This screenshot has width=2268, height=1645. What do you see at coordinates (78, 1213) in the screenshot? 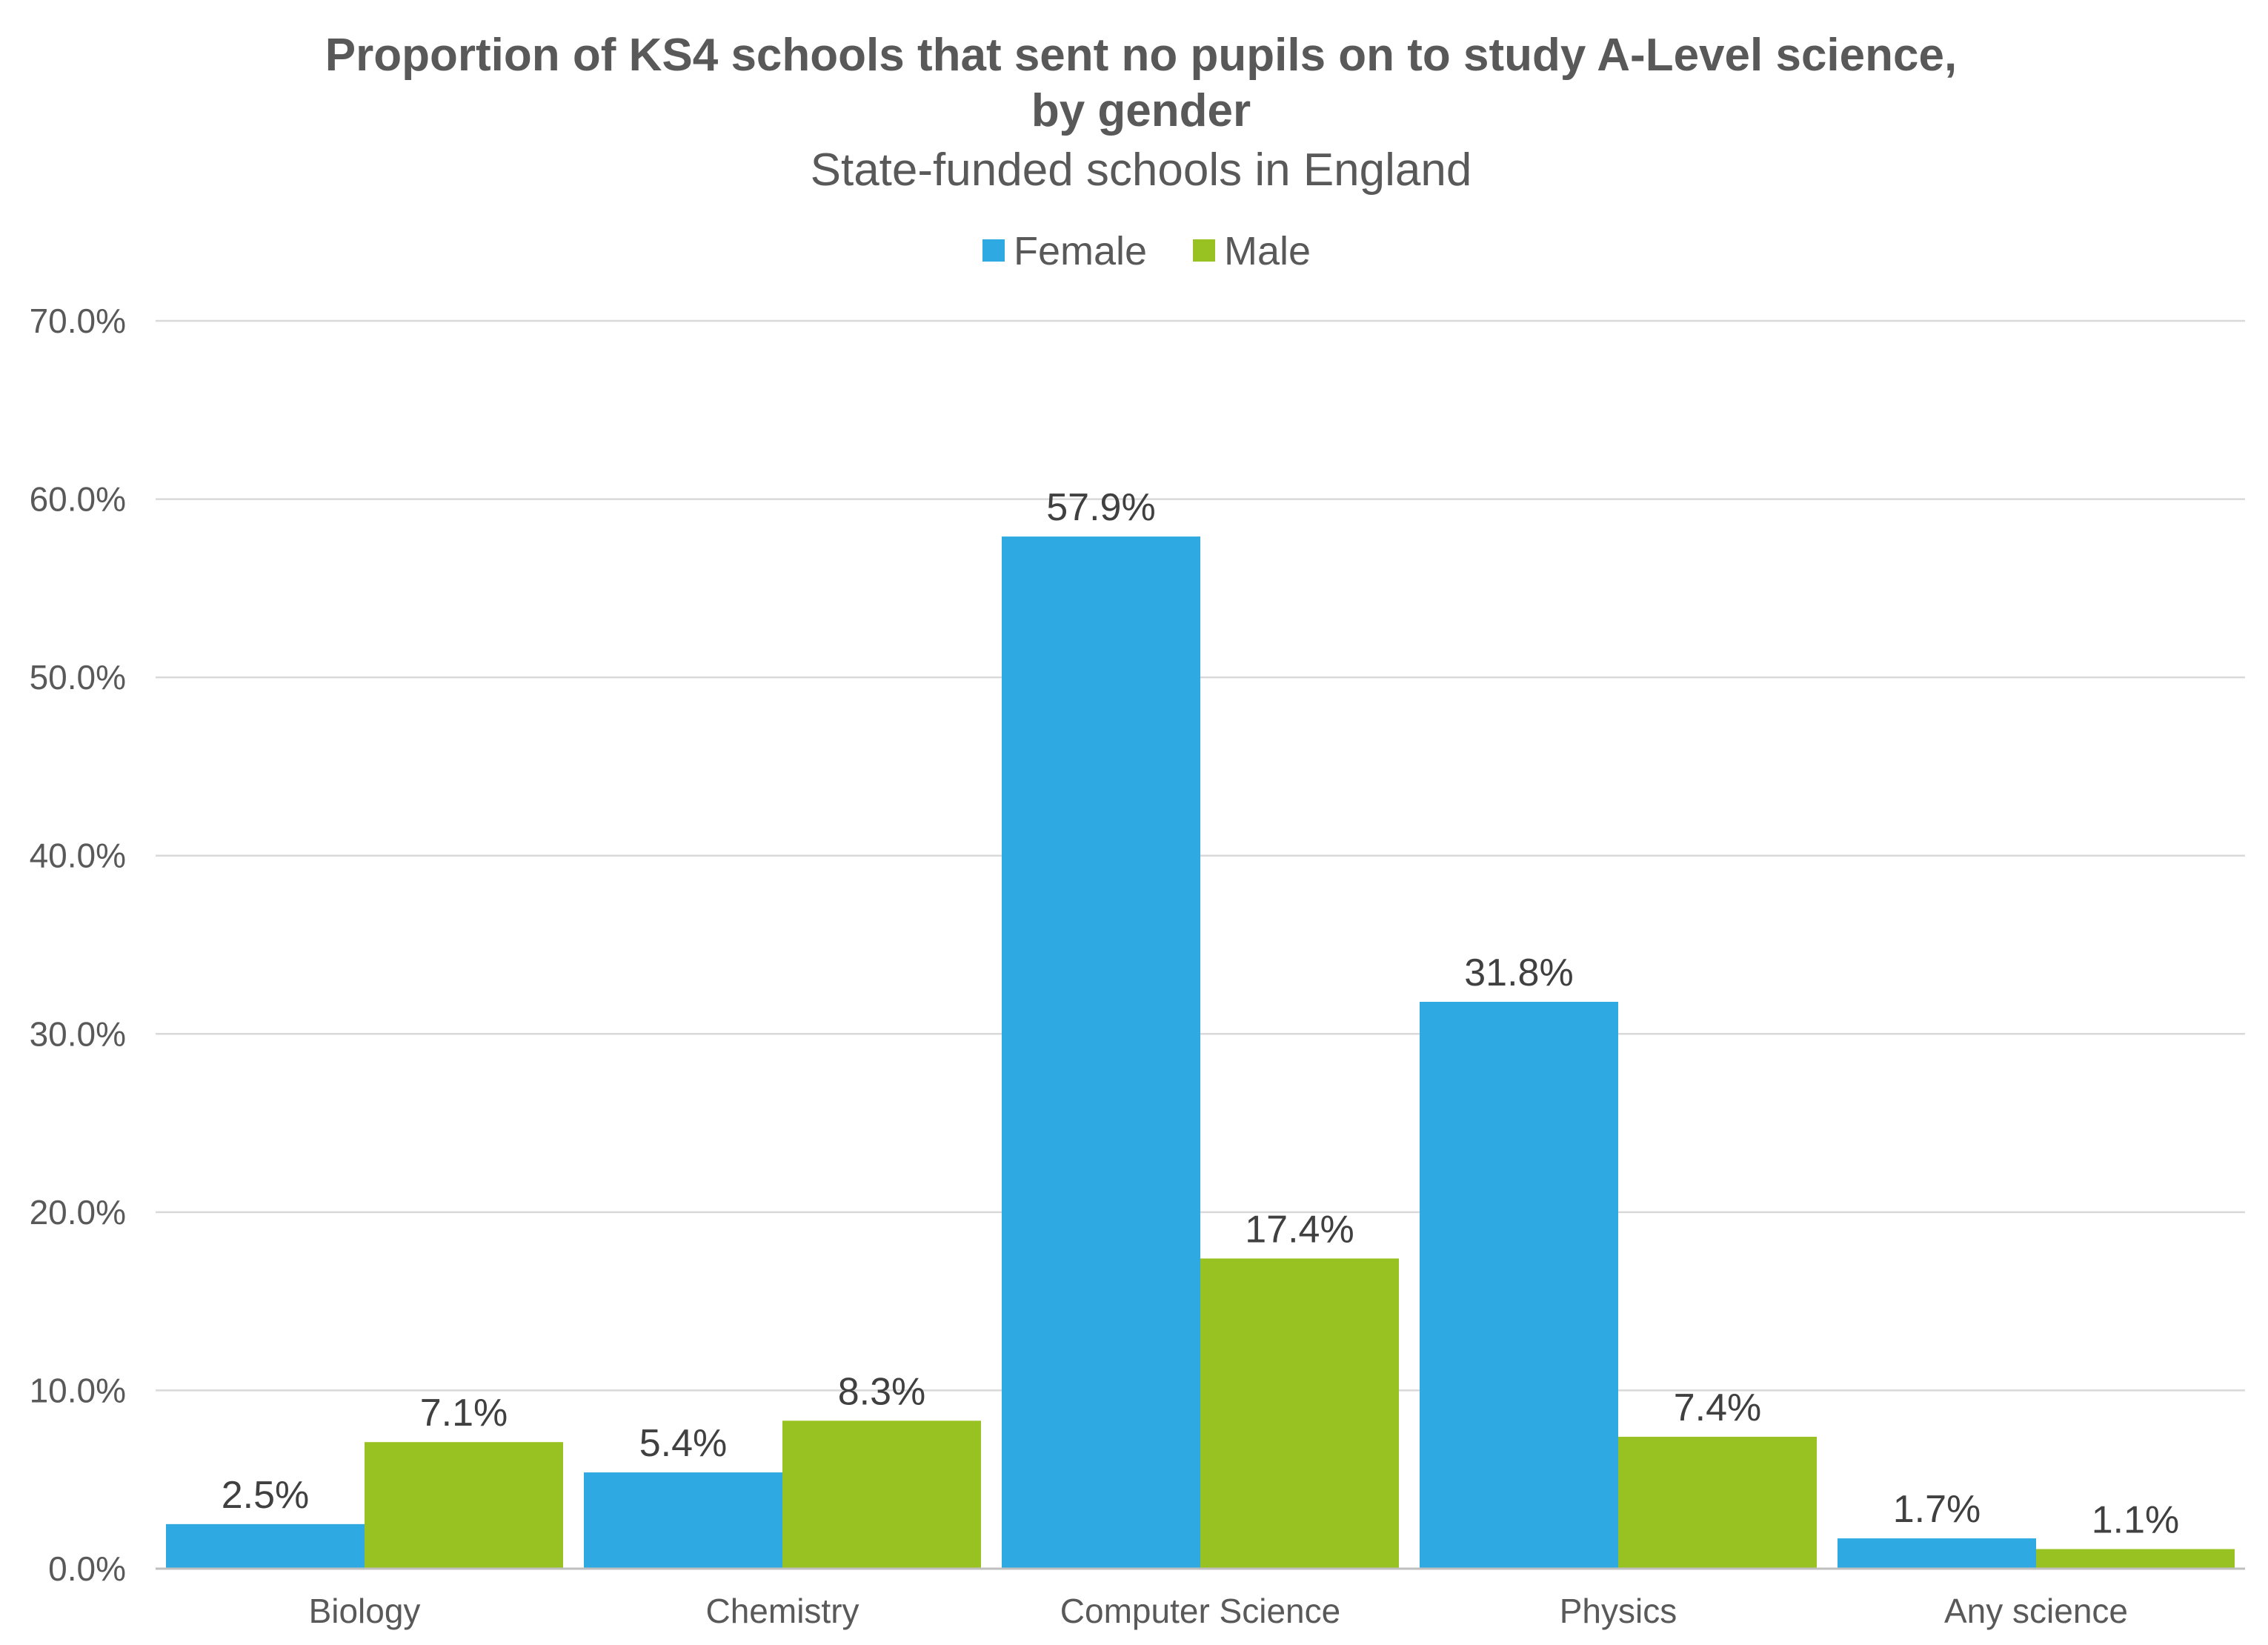
I see `y-tick-label: 20.0%` at bounding box center [78, 1213].